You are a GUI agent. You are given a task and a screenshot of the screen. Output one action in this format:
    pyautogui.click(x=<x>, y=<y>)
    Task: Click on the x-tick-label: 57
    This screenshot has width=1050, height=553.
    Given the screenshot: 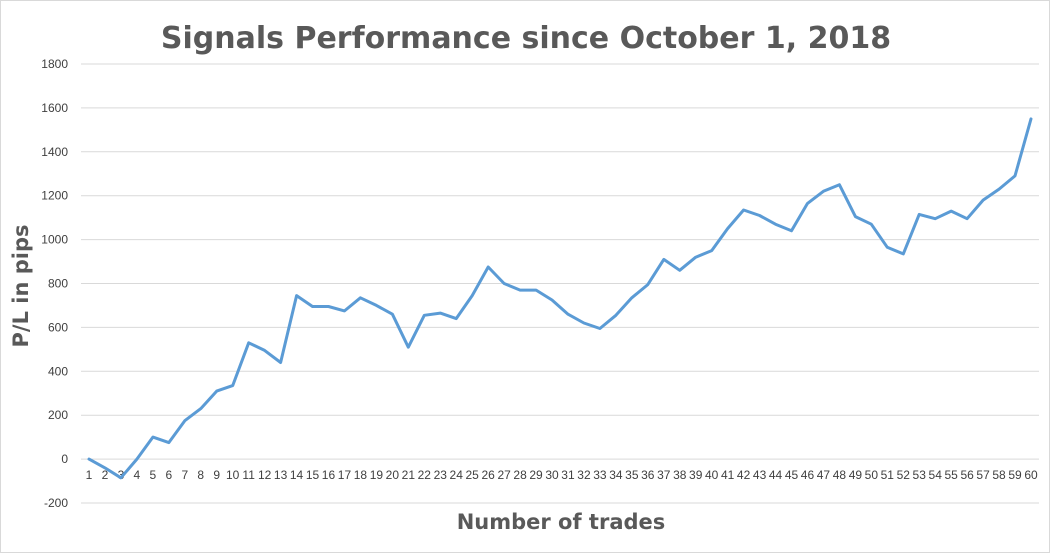 What is the action you would take?
    pyautogui.click(x=983, y=475)
    